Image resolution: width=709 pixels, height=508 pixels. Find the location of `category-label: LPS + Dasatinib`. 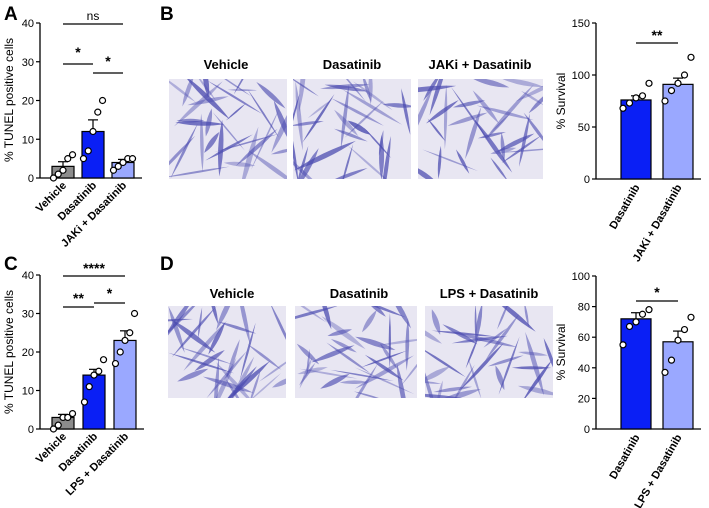

category-label: LPS + Dasatinib is located at coordinates (658, 470).